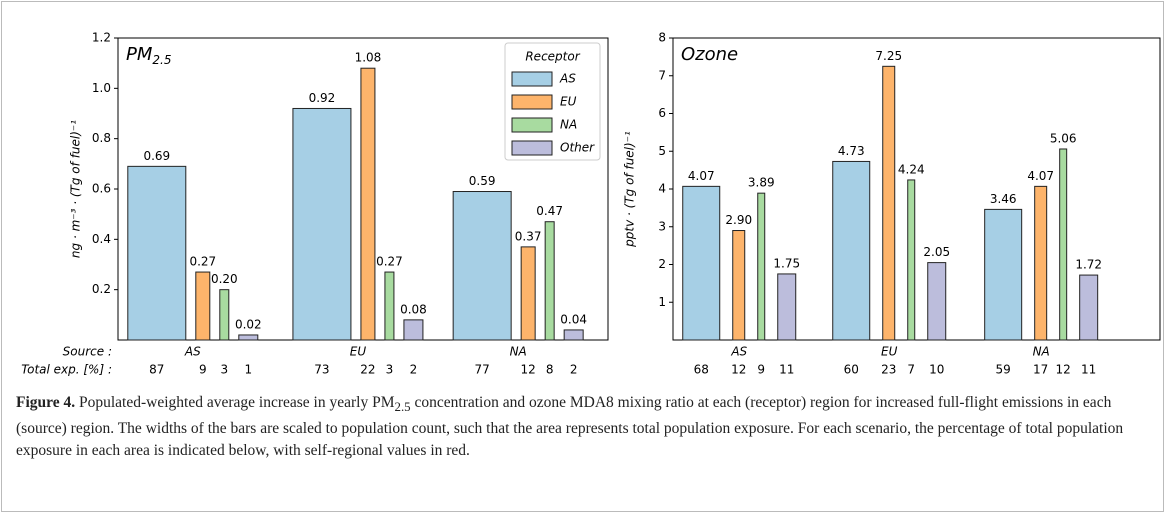 The width and height of the screenshot is (1167, 515). I want to click on y-tick-label: 0.6, so click(101, 189).